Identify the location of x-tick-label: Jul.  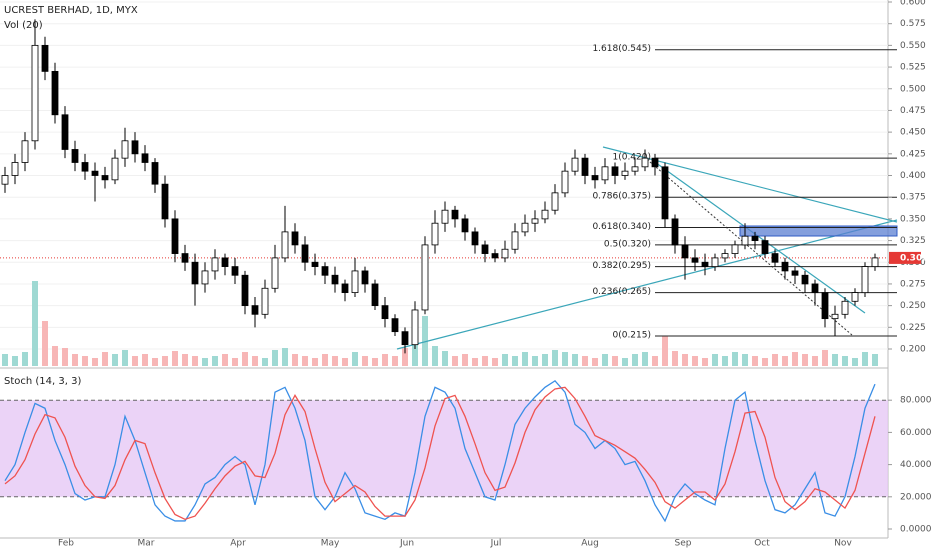
(496, 544).